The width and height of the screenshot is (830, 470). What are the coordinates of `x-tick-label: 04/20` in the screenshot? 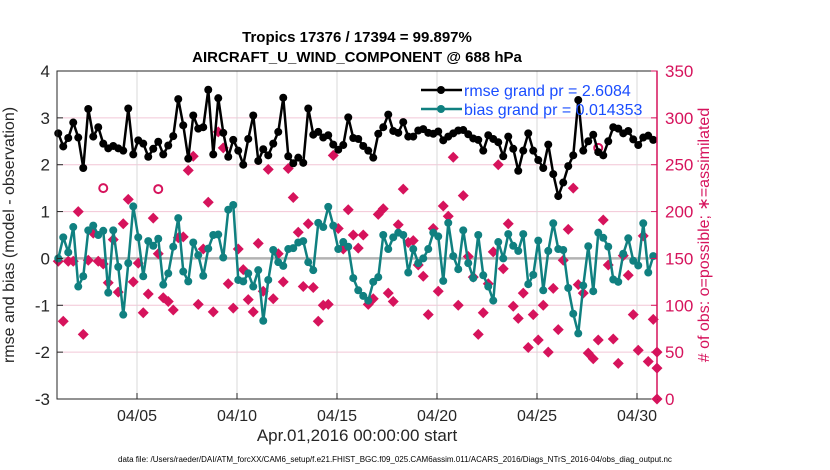 It's located at (437, 416).